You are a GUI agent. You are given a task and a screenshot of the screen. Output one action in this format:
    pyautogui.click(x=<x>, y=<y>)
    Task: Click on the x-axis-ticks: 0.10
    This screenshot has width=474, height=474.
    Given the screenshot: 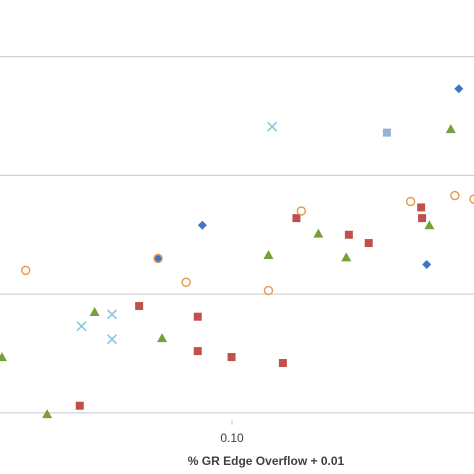 What is the action you would take?
    pyautogui.click(x=232, y=432)
    